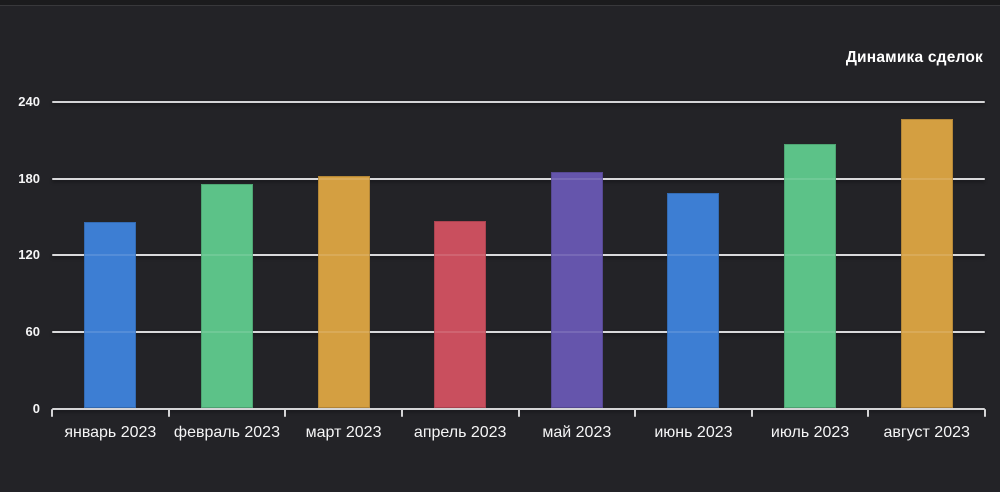 The image size is (1000, 492). What do you see at coordinates (693, 432) in the screenshot?
I see `x-axis-label-июнь: июнь 2023` at bounding box center [693, 432].